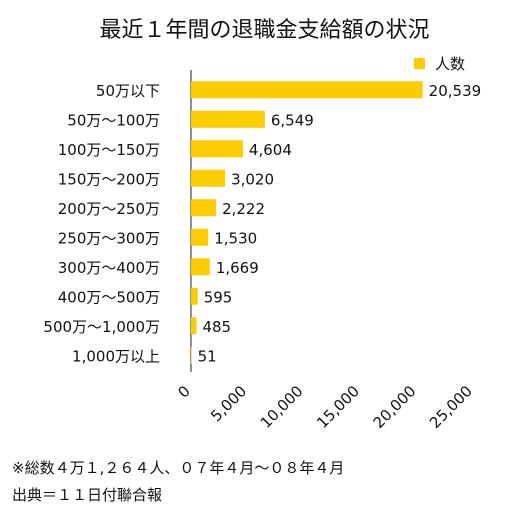  I want to click on value-label: 485, so click(216, 327).